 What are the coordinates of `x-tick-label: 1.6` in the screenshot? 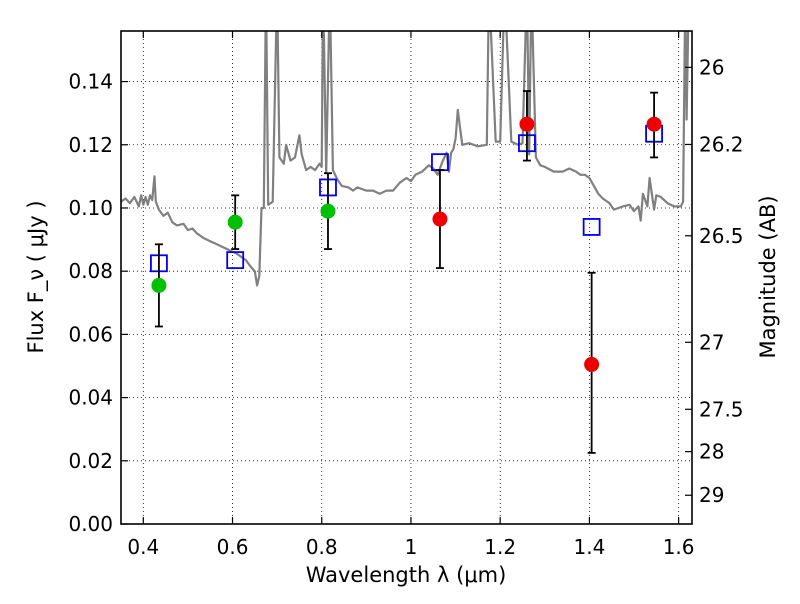 It's located at (679, 547).